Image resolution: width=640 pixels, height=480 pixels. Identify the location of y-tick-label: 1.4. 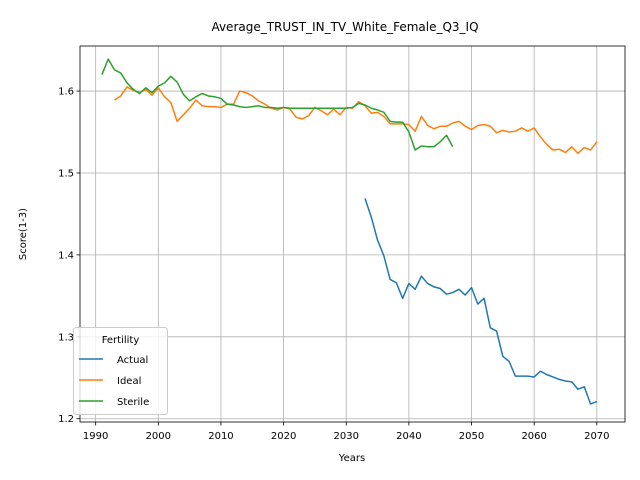
(66, 255).